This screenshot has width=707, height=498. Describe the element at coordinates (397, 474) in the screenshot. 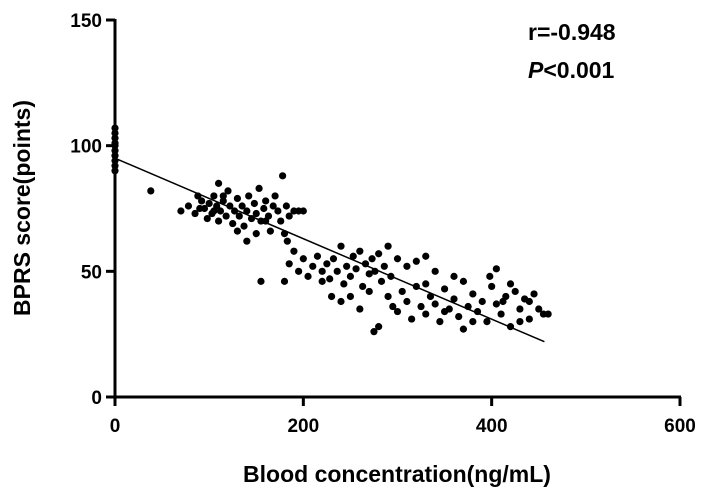

I see `x-axis-label: Blood concentration(ng/mL)` at that location.